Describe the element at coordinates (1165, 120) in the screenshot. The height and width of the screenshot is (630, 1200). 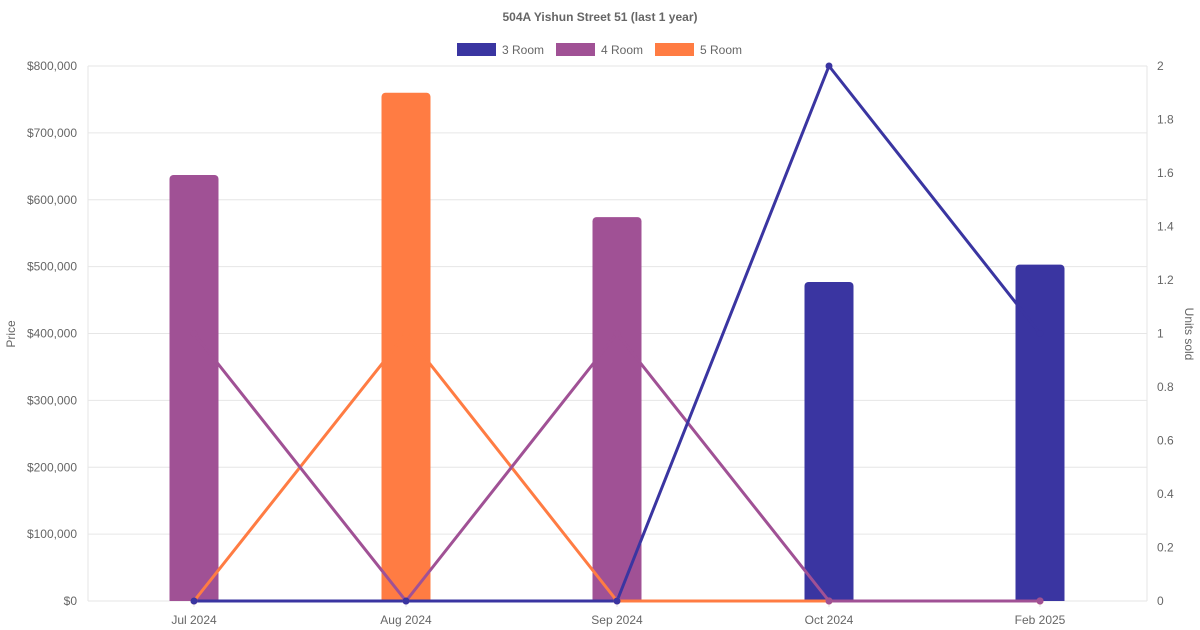
I see `right-tick-label: 1.8` at that location.